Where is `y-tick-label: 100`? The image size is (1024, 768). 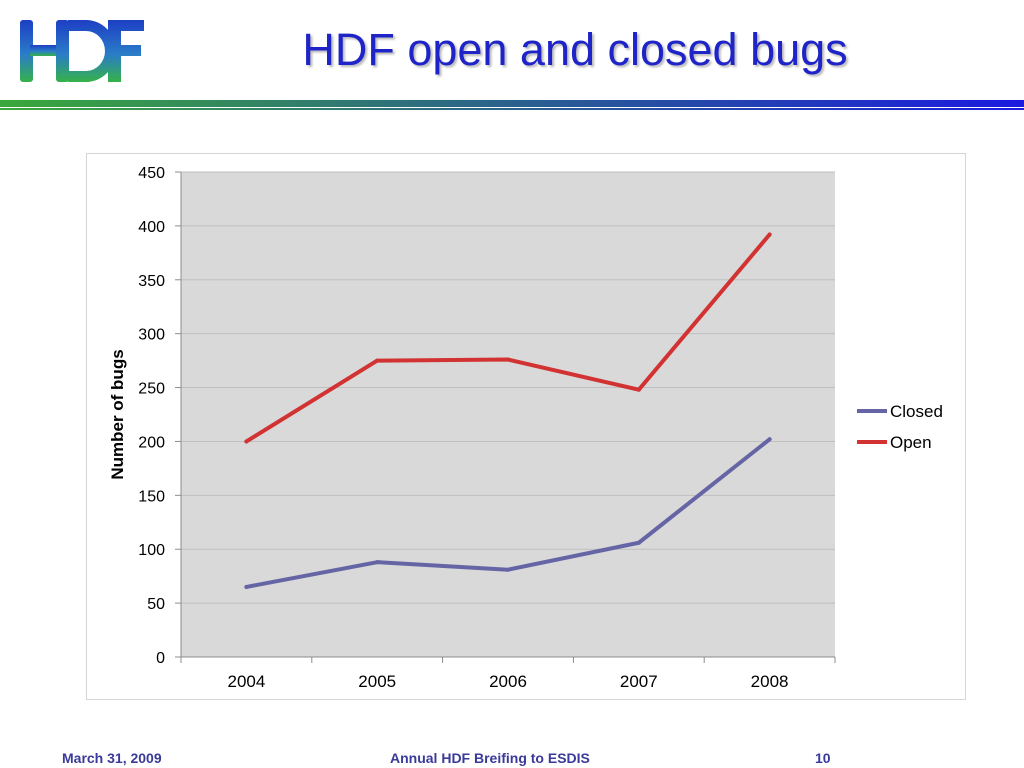
y-tick-label: 100 is located at coordinates (151, 550).